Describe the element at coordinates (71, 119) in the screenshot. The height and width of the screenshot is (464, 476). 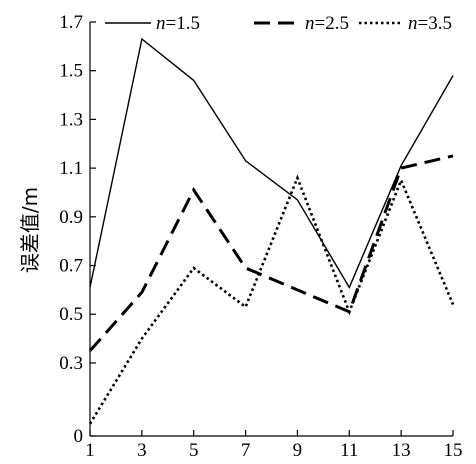
I see `y-tick-label: 1.3` at that location.